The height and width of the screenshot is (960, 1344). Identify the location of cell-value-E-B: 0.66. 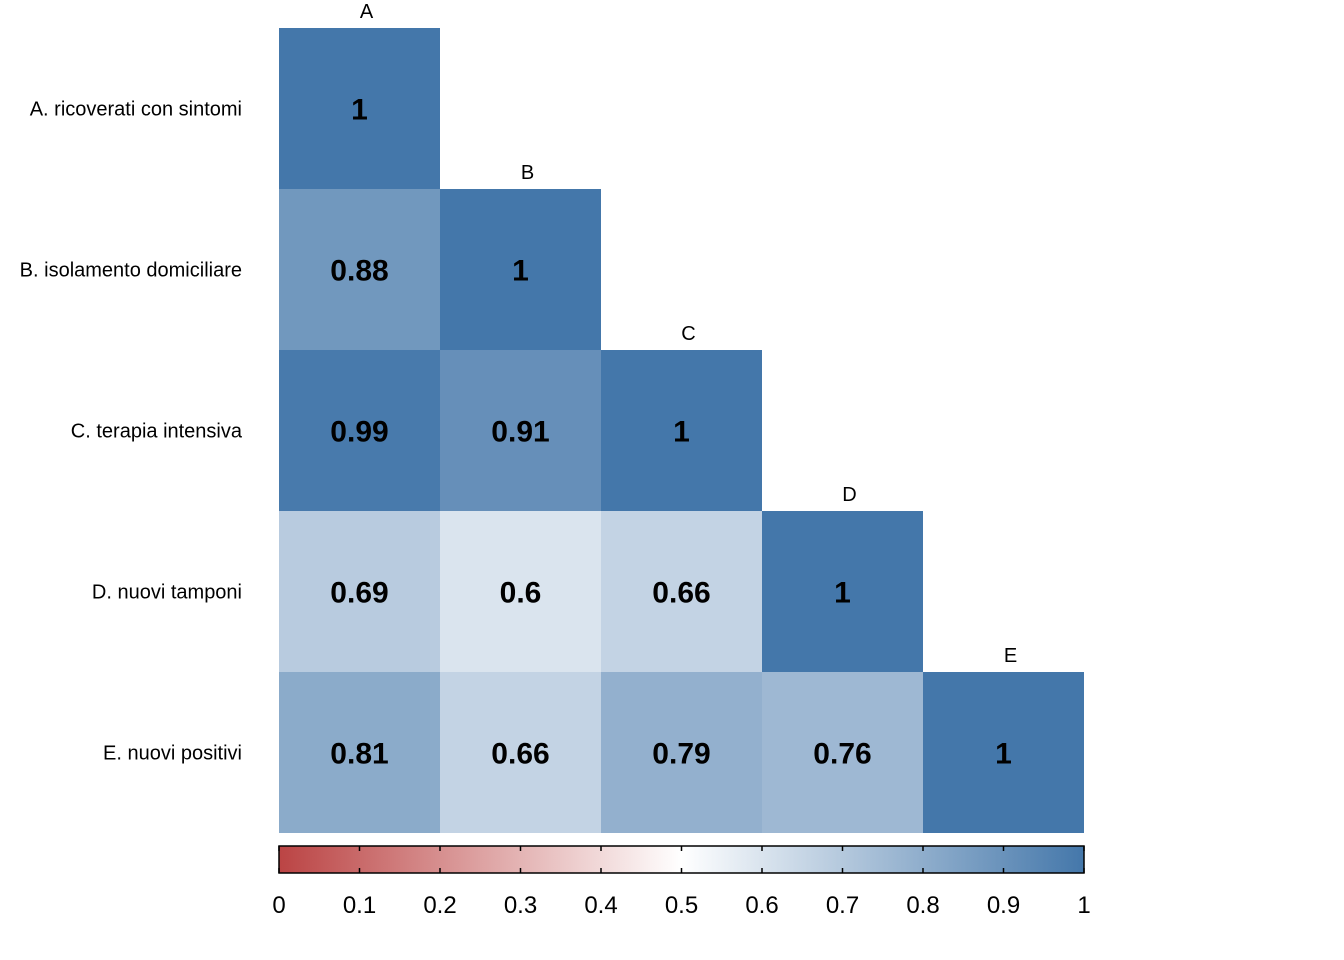
(520, 754).